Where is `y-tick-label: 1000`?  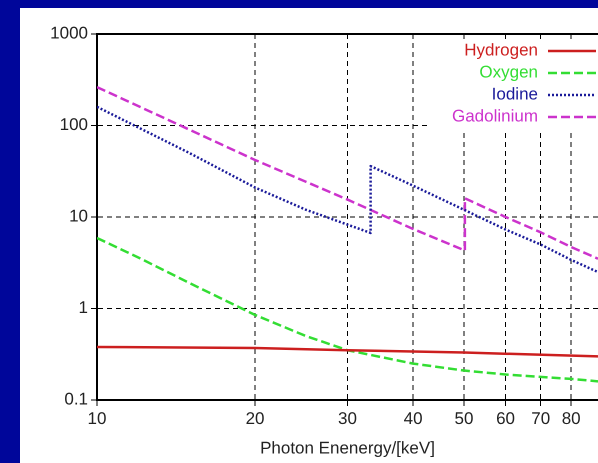 y-tick-label: 1000 is located at coordinates (69, 33).